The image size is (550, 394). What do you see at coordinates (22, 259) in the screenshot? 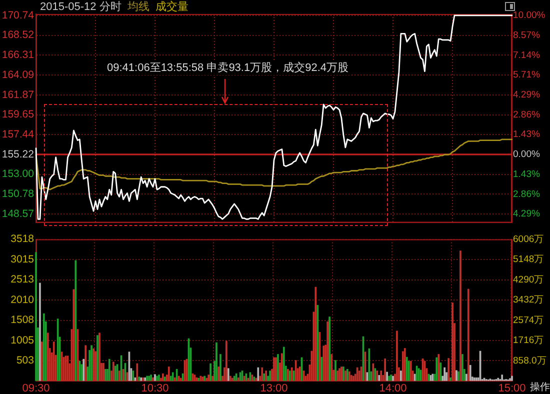
I see `y-tick-label: 3015` at bounding box center [22, 259].